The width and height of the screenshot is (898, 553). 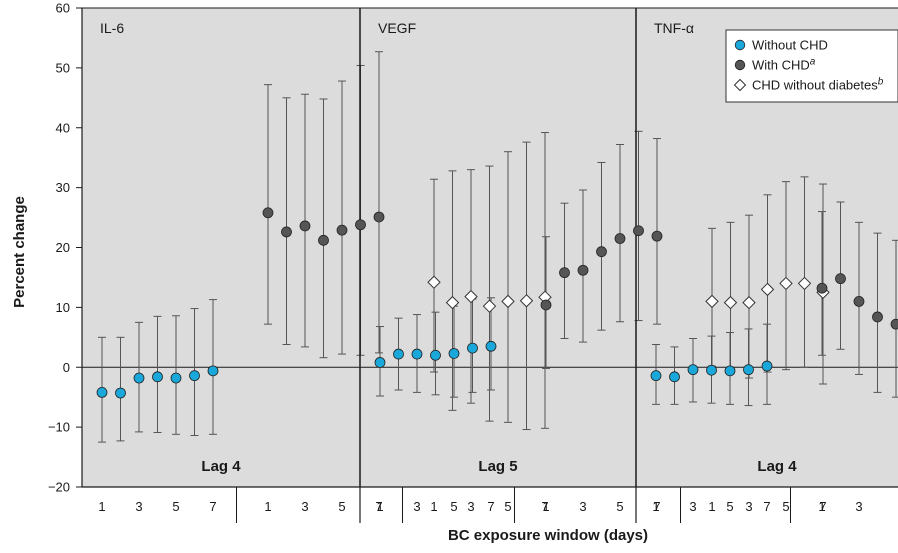 What do you see at coordinates (818, 85) in the screenshot?
I see `legend-label: CHD without diabetesb` at bounding box center [818, 85].